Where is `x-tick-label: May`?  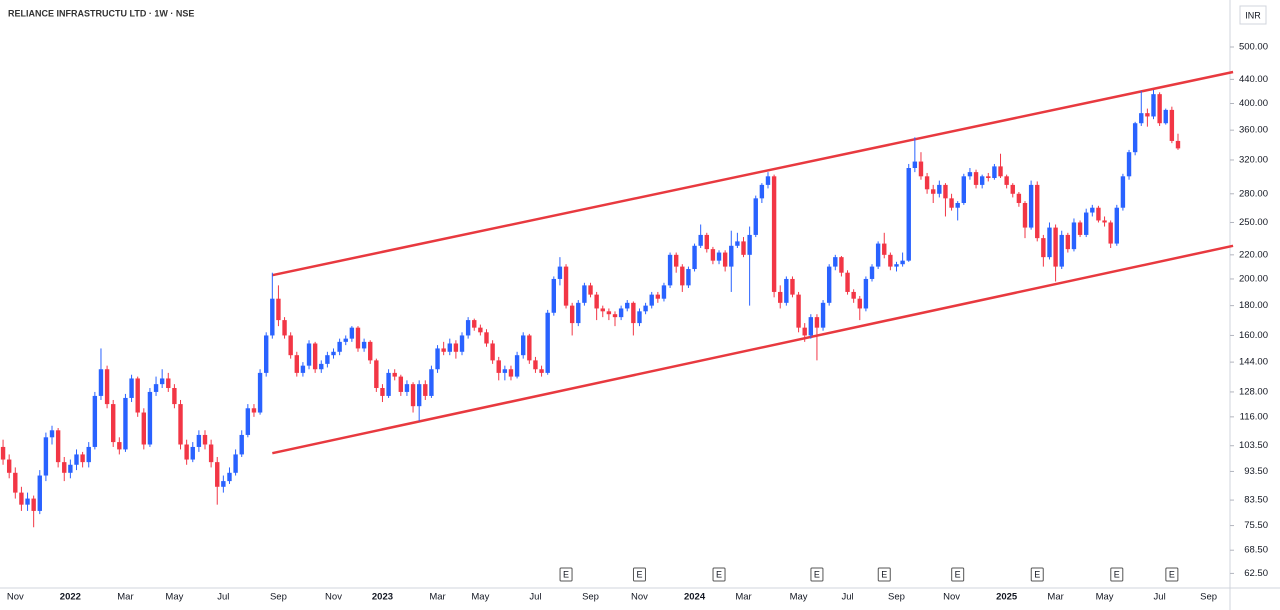
x-tick-label: May is located at coordinates (1105, 597).